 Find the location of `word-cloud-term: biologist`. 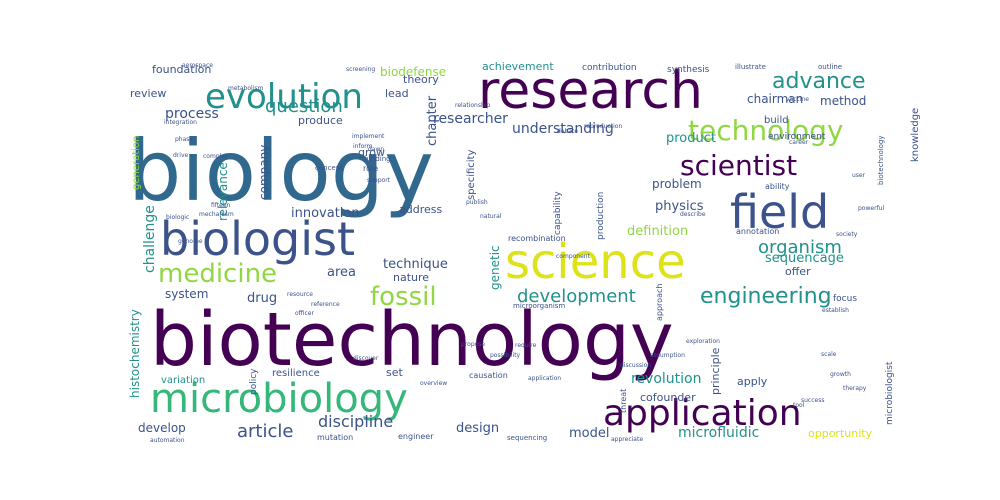

word-cloud-term: biologist is located at coordinates (257, 239).